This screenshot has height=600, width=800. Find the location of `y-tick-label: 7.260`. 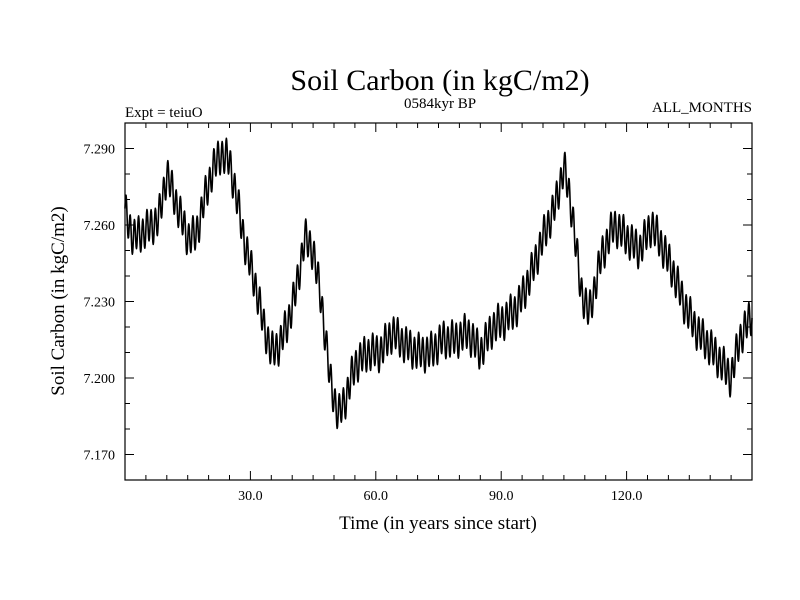

y-tick-label: 7.260 is located at coordinates (100, 226).